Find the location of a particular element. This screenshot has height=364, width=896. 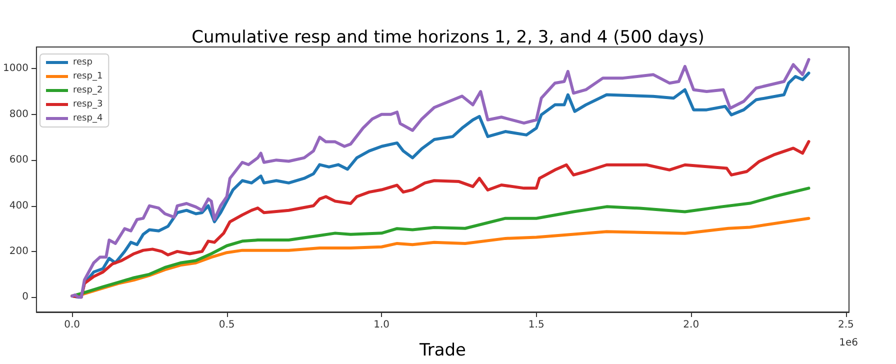

x-tick-label: 1.5 is located at coordinates (536, 325).